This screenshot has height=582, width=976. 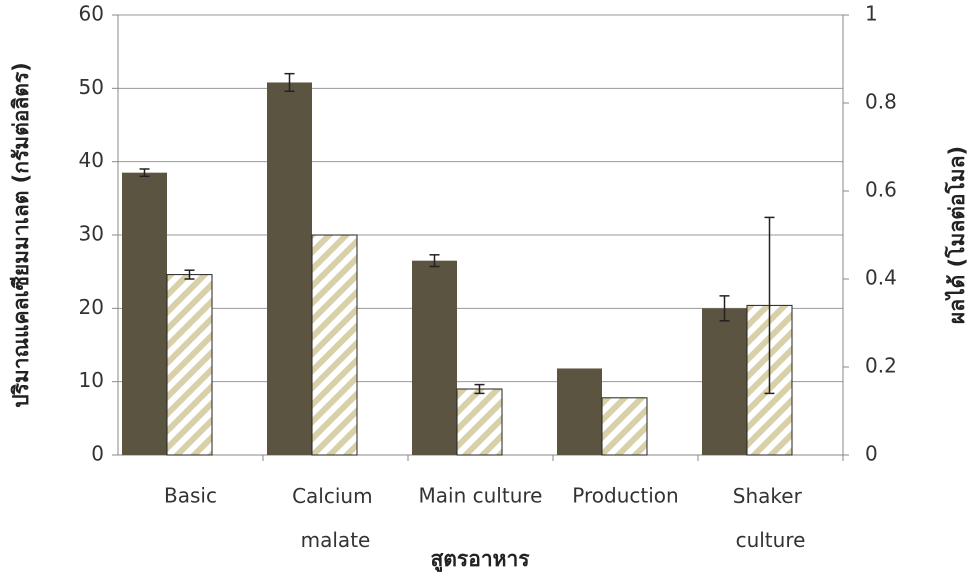 What do you see at coordinates (335, 518) in the screenshot?
I see `x-tick-label: Calcium malate` at bounding box center [335, 518].